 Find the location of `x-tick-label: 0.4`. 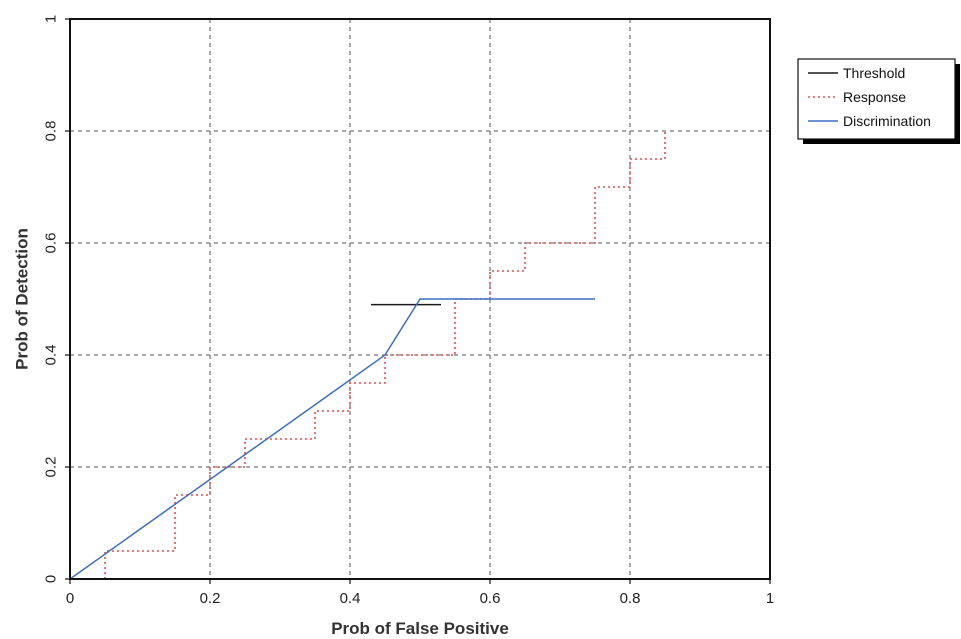

x-tick-label: 0.4 is located at coordinates (350, 598).